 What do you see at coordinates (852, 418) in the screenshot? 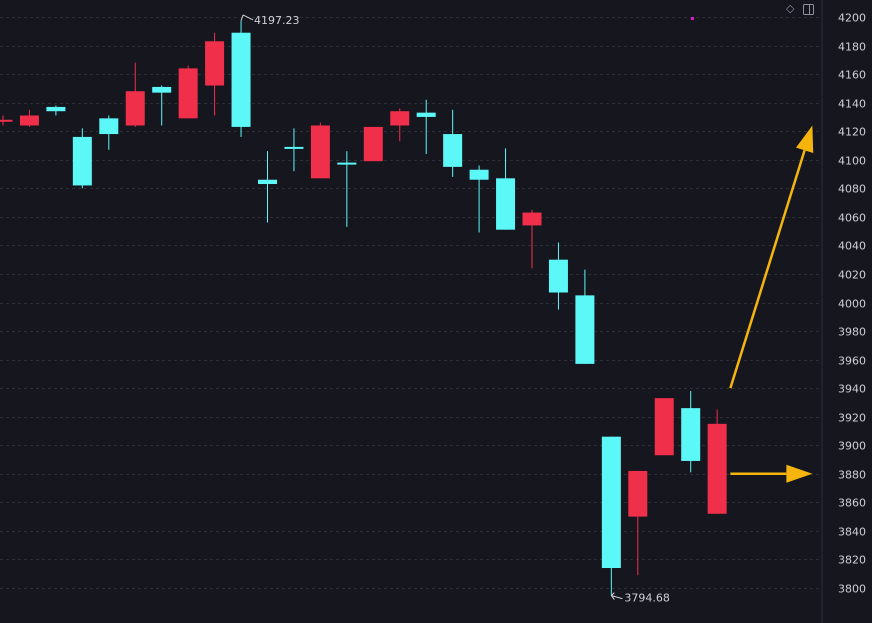
I see `price-tick-label: 3920` at bounding box center [852, 418].